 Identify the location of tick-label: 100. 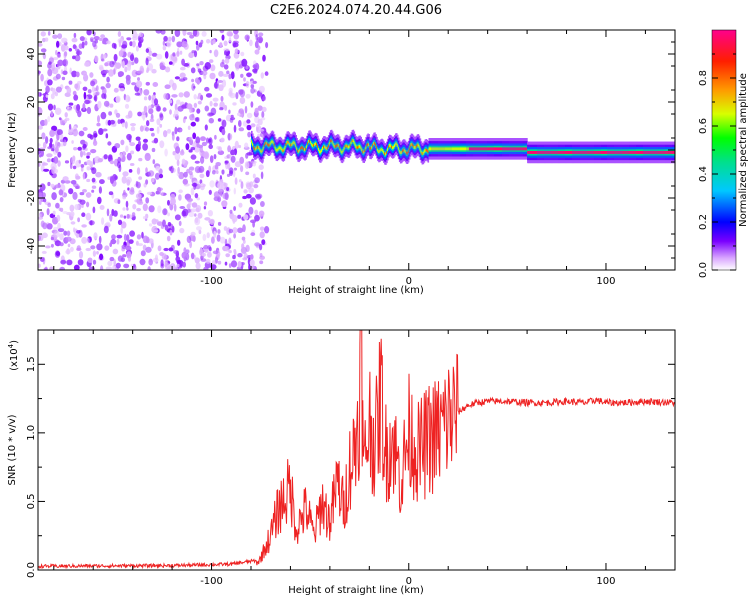
(605, 281).